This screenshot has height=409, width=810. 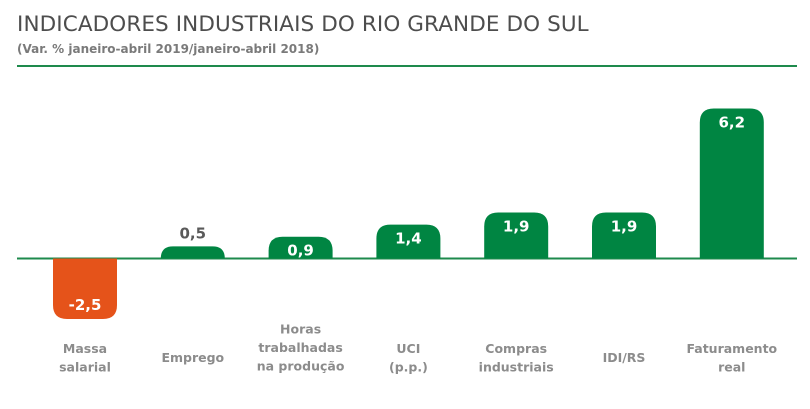 What do you see at coordinates (408, 358) in the screenshot?
I see `category-label: UCI (p.p.)` at bounding box center [408, 358].